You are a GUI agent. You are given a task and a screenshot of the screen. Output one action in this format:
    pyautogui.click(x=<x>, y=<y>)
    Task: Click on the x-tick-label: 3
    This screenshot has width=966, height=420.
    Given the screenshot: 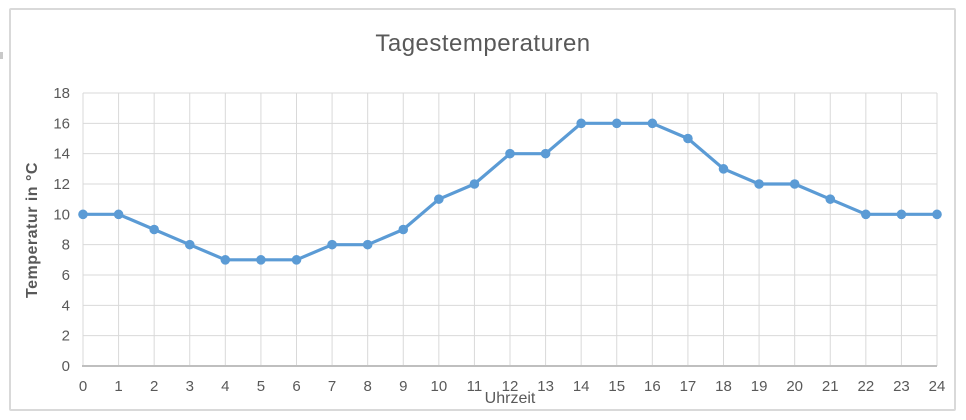 What is the action you would take?
    pyautogui.click(x=190, y=386)
    